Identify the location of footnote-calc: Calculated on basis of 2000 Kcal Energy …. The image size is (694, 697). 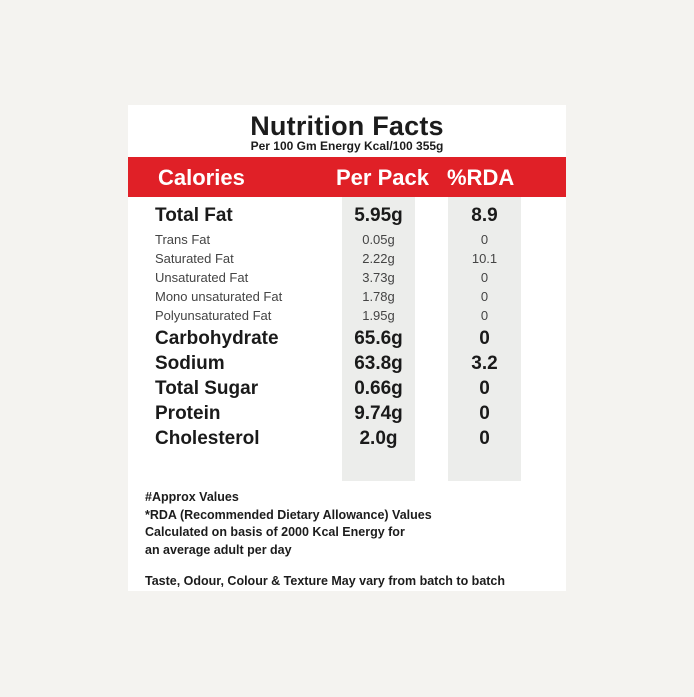
(275, 532).